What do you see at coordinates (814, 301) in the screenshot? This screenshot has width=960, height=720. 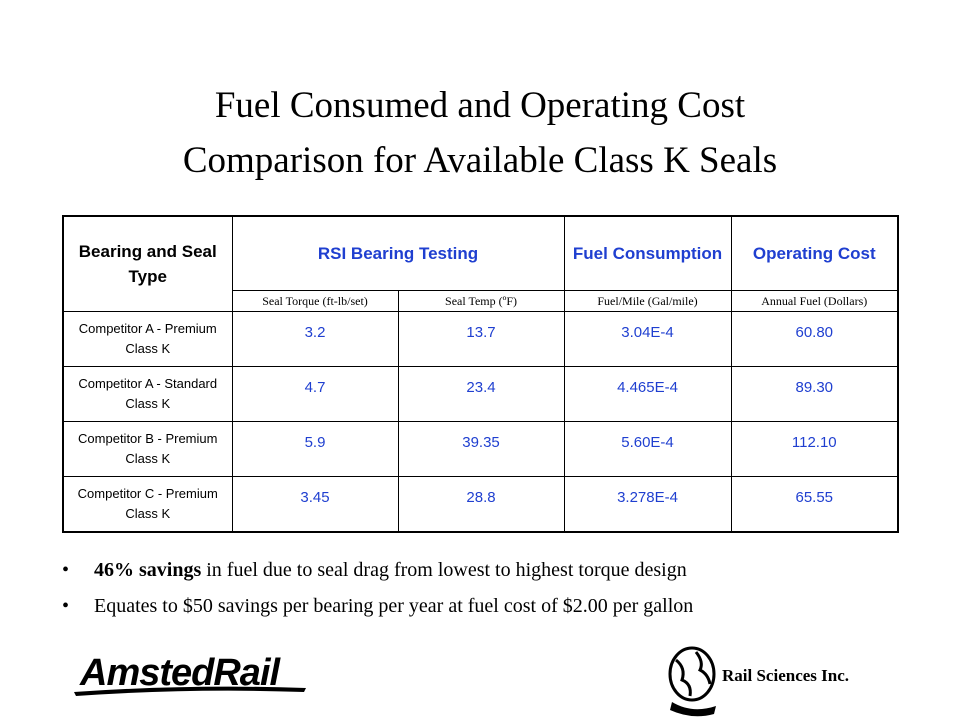 I see `subheader-cell: Annual Fuel (Dollars)` at bounding box center [814, 301].